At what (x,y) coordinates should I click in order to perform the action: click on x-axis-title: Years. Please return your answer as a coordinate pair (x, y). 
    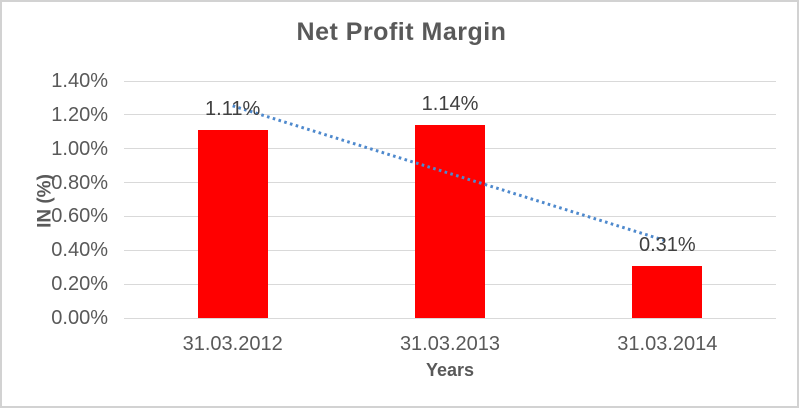
    Looking at the image, I should click on (450, 370).